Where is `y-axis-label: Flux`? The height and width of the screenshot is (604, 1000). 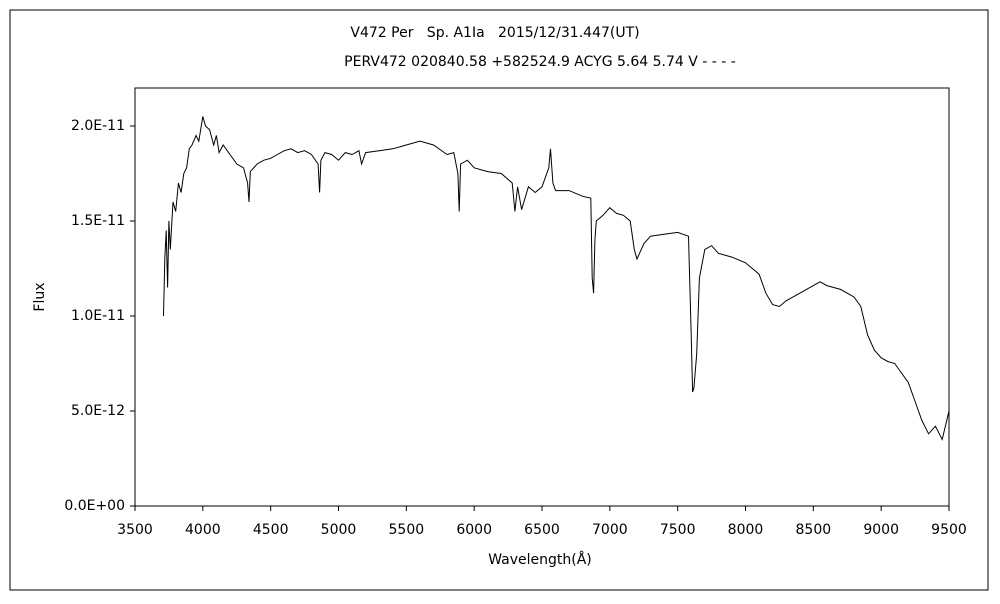
y-axis-label: Flux is located at coordinates (40, 296).